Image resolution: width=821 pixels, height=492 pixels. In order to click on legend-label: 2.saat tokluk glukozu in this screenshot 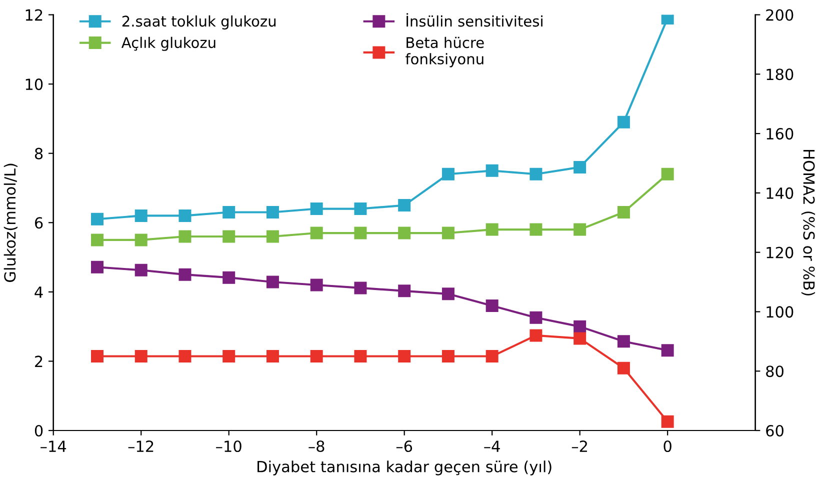, I will do `click(199, 22)`.